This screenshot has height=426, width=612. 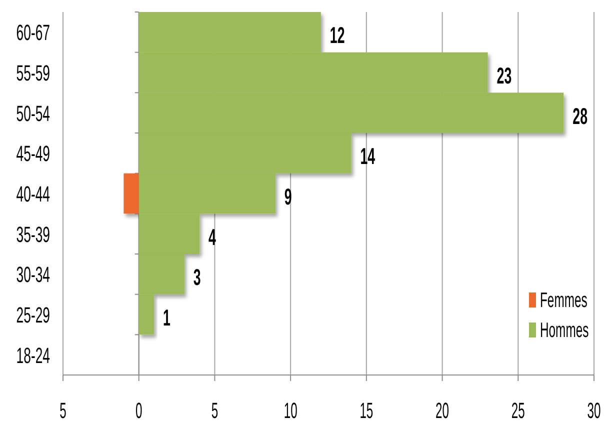 I want to click on y-tick-label: 45-49, so click(x=33, y=154).